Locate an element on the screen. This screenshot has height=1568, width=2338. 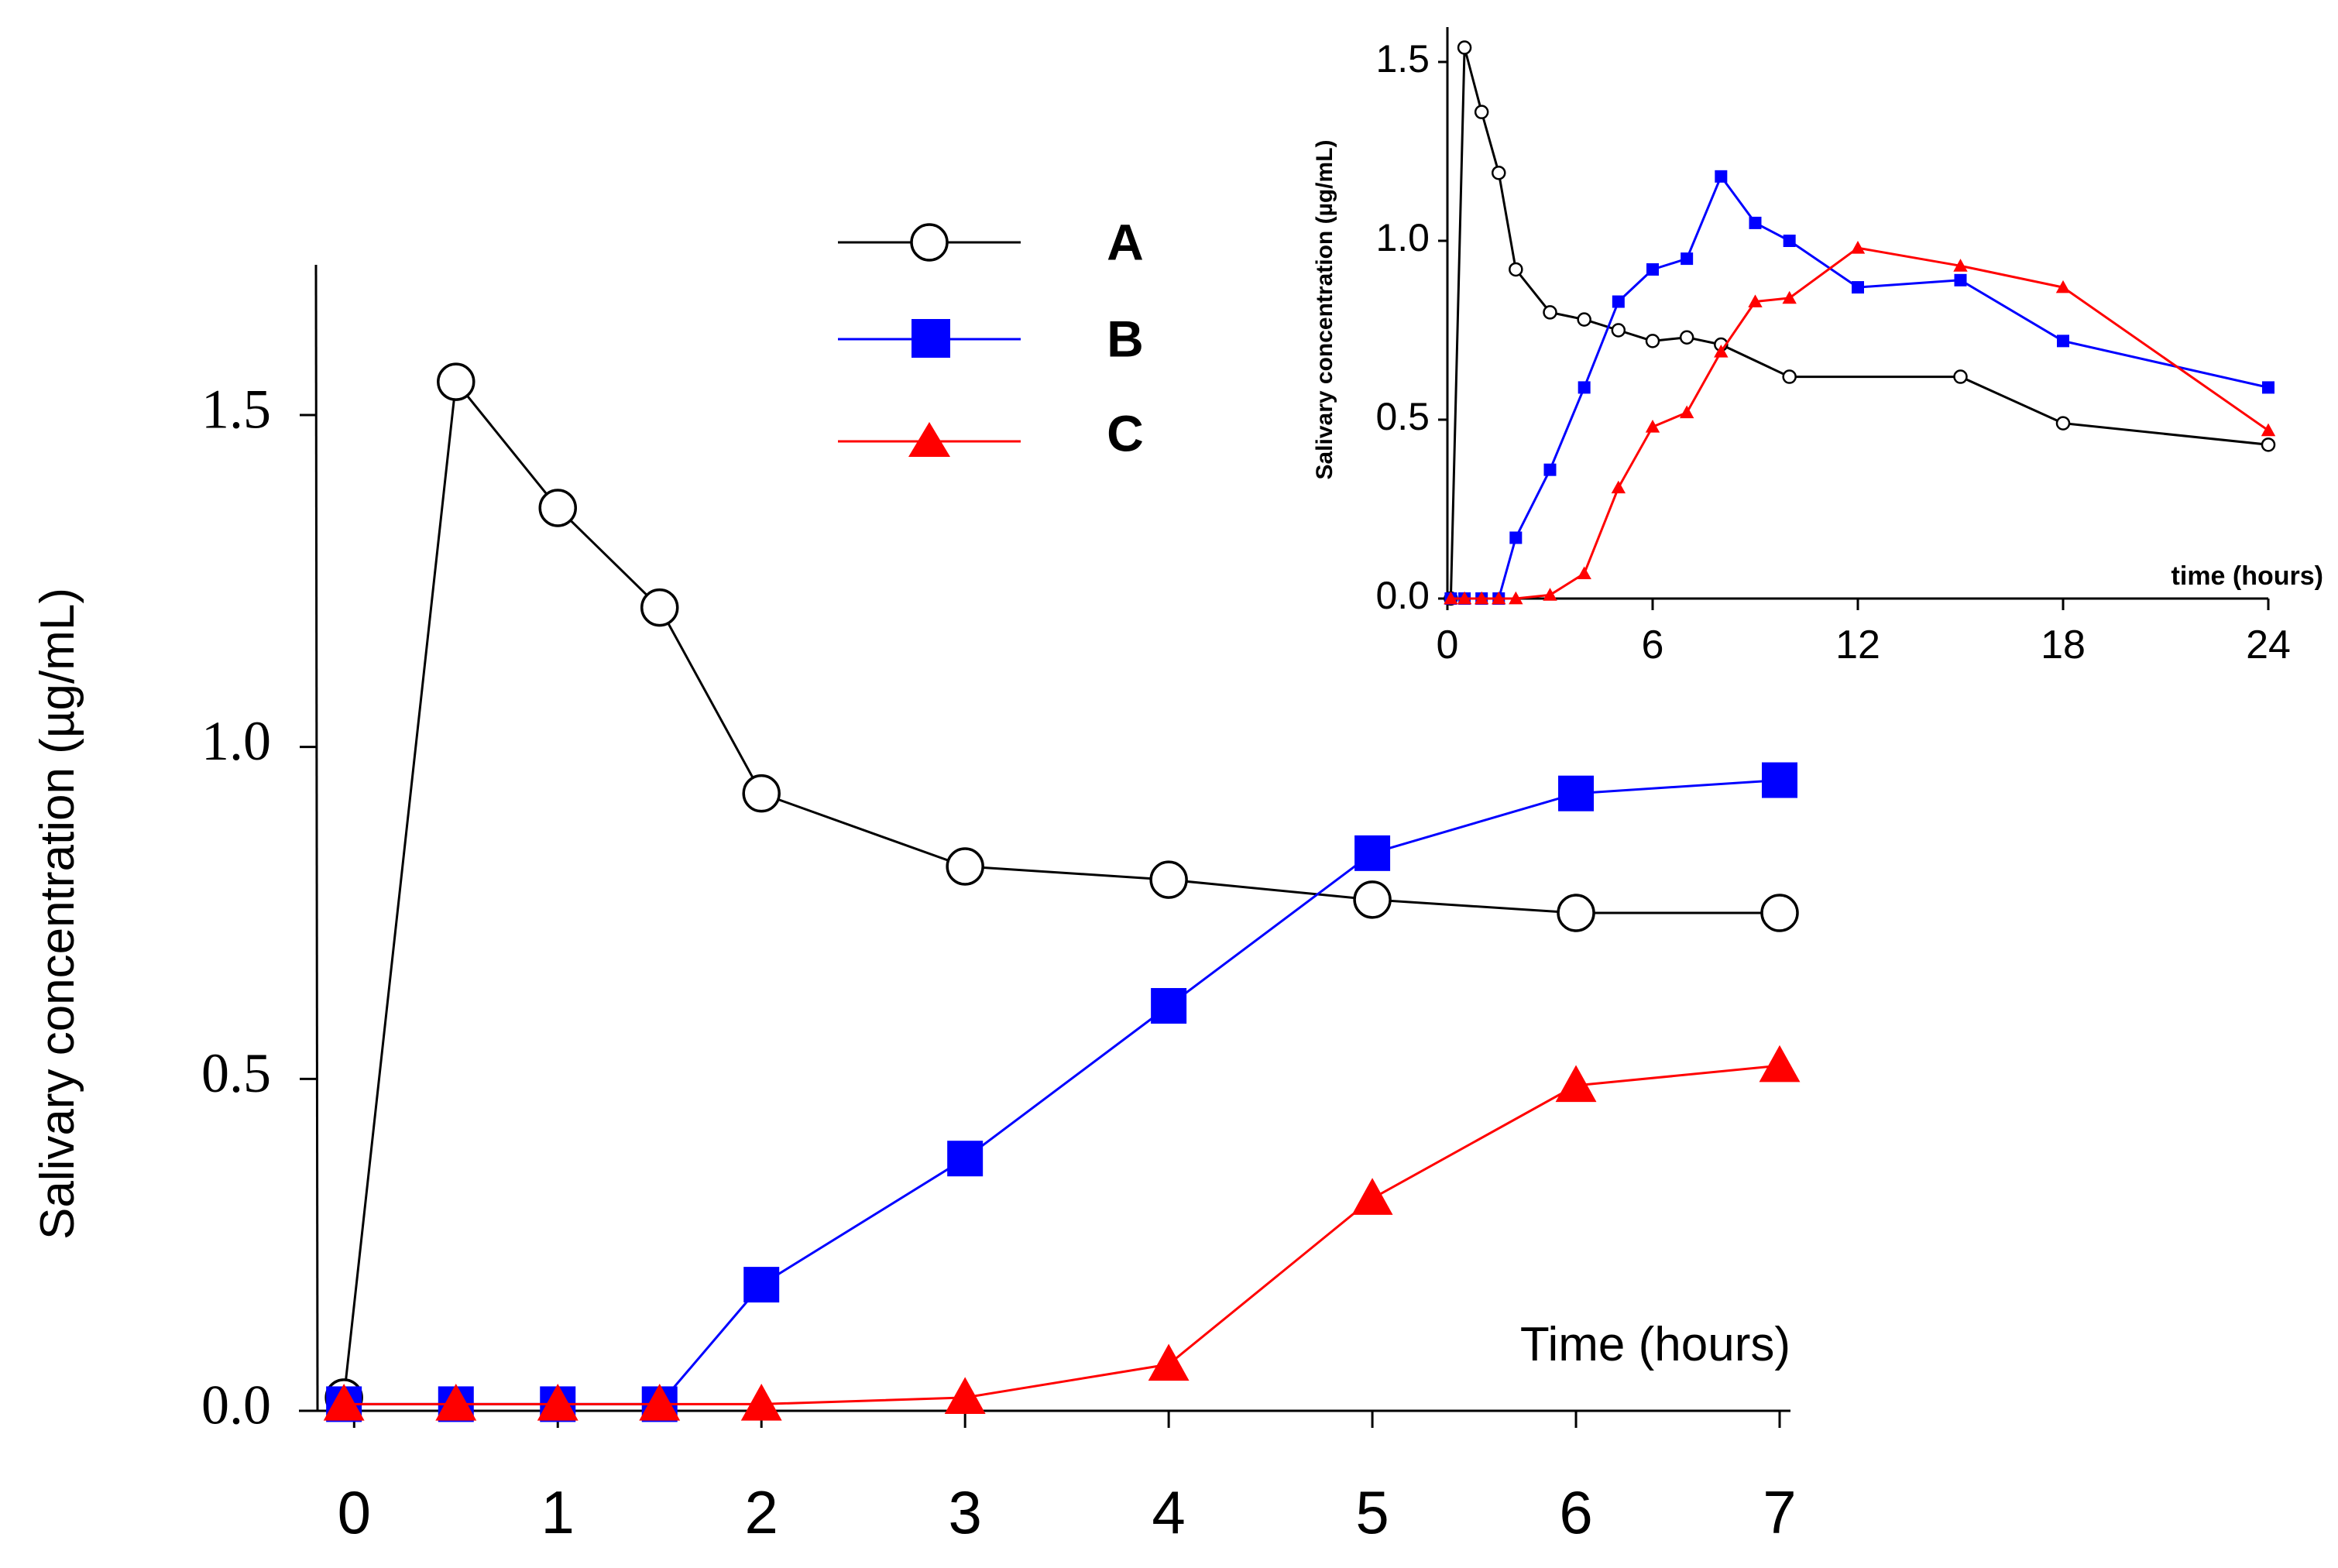
main-y-tick-label: 0.0 is located at coordinates (236, 1405).